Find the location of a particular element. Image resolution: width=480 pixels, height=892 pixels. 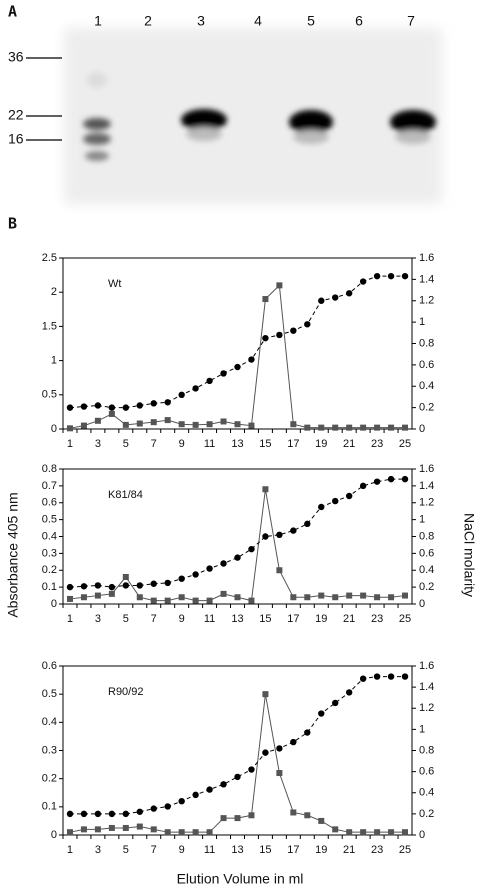

y2-tick-label: 0 is located at coordinates (422, 835).